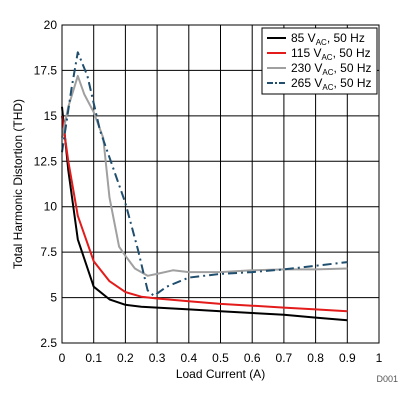 The width and height of the screenshot is (413, 405). Describe the element at coordinates (51, 116) in the screenshot. I see `y-tick-label: 15` at that location.